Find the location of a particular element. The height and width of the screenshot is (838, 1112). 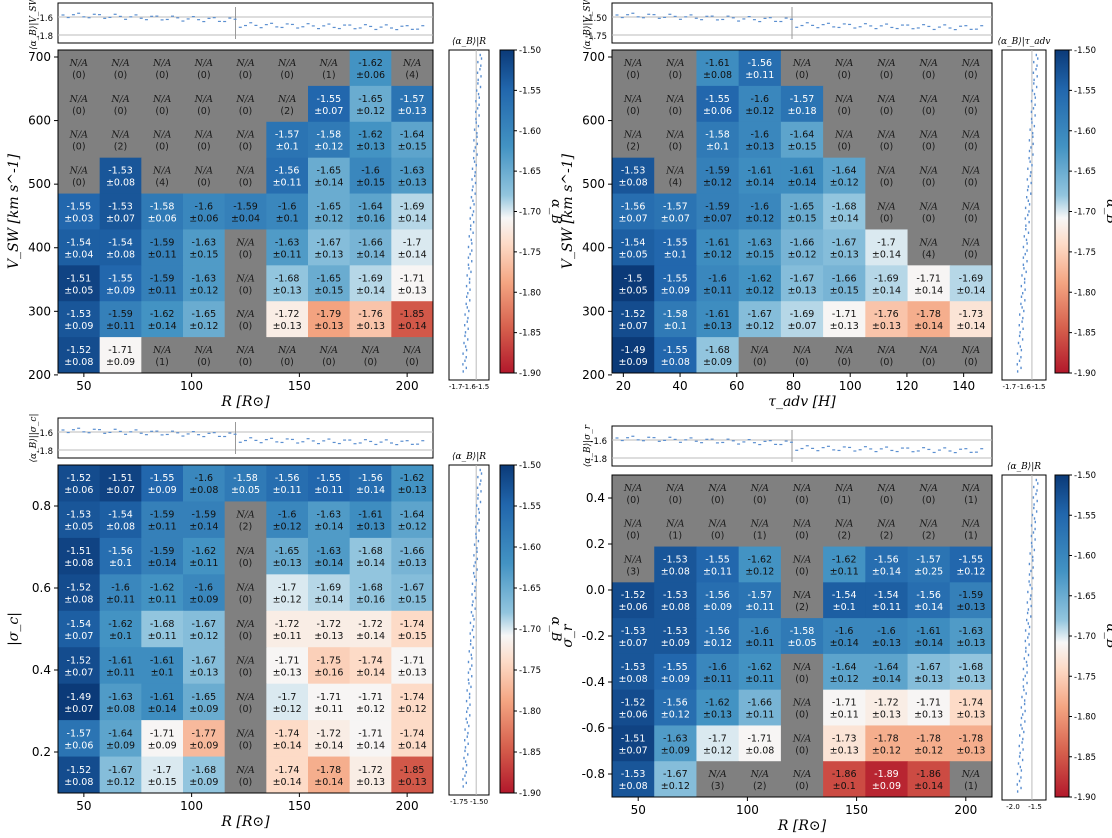

colorbar-label: α_B is located at coordinates (555, 211).